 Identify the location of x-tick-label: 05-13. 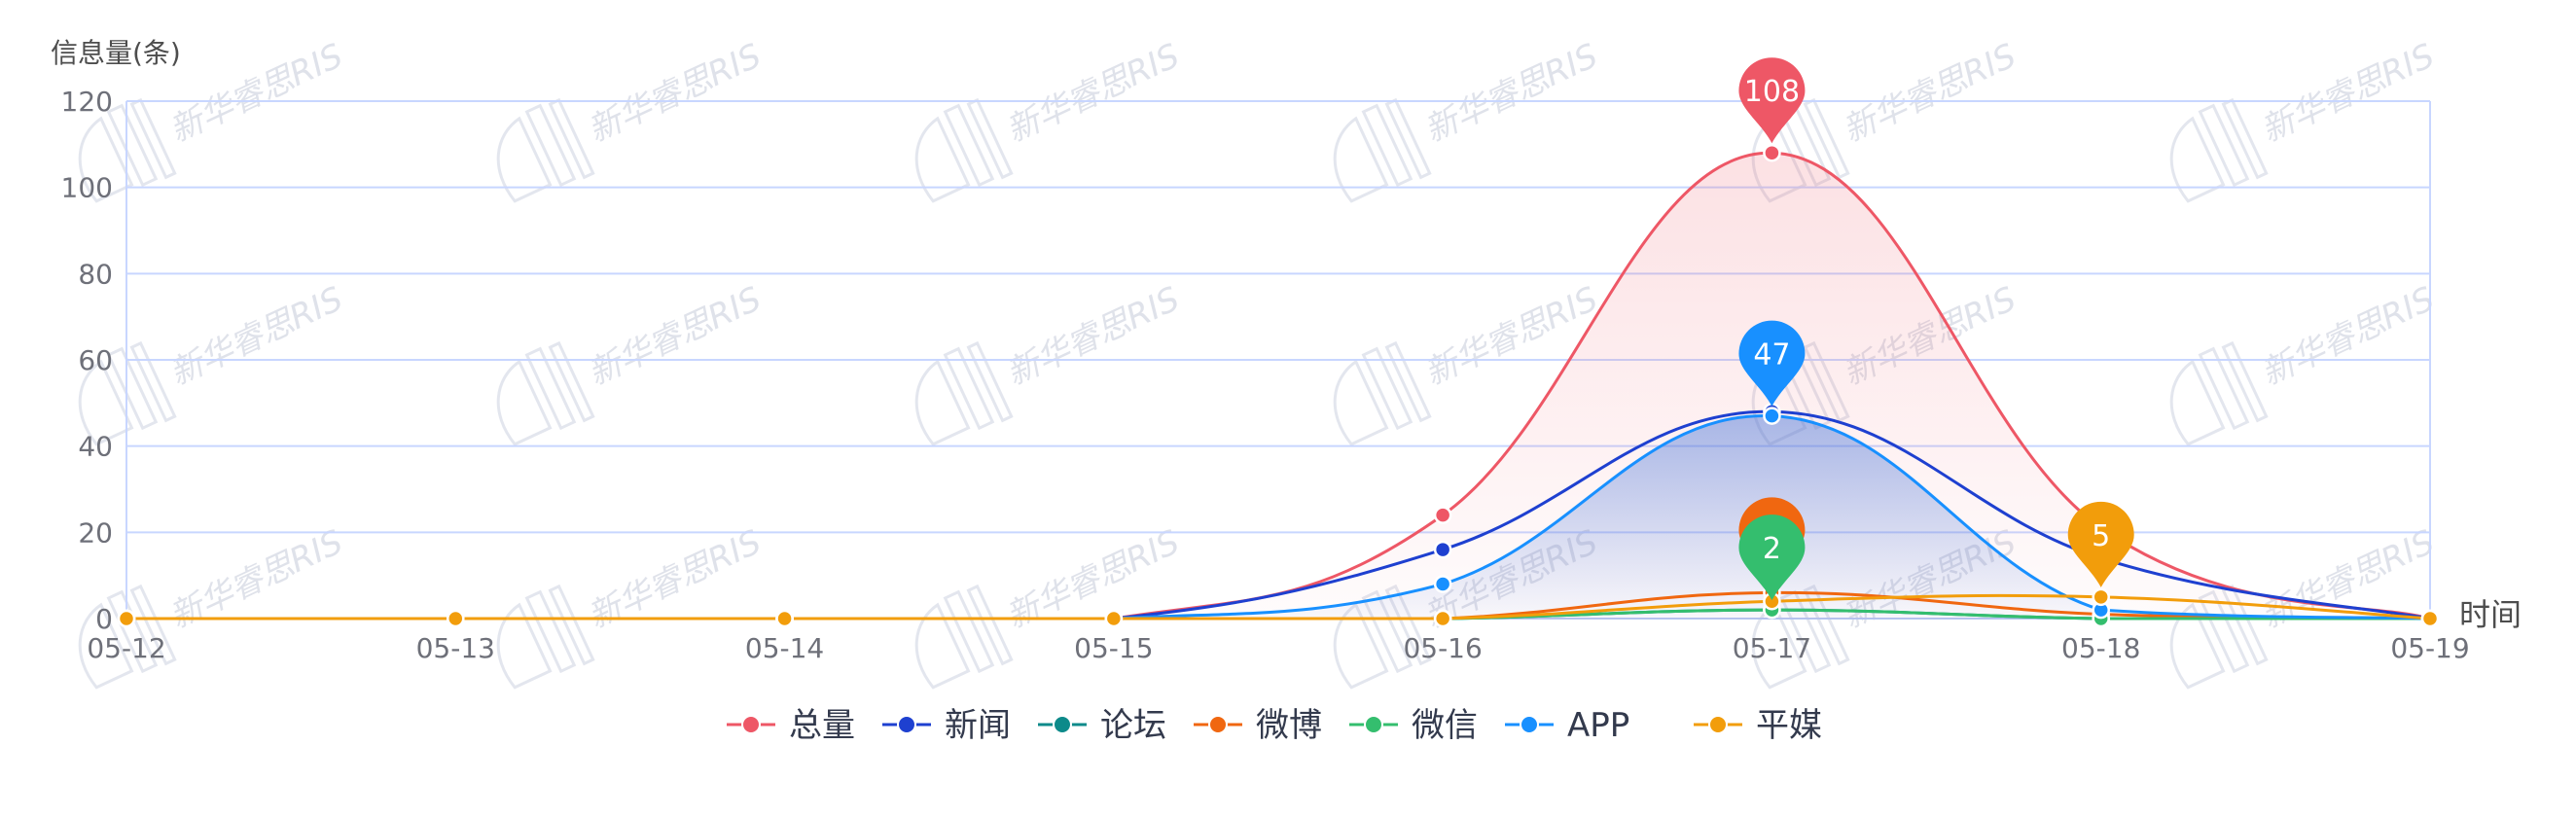
(455, 648).